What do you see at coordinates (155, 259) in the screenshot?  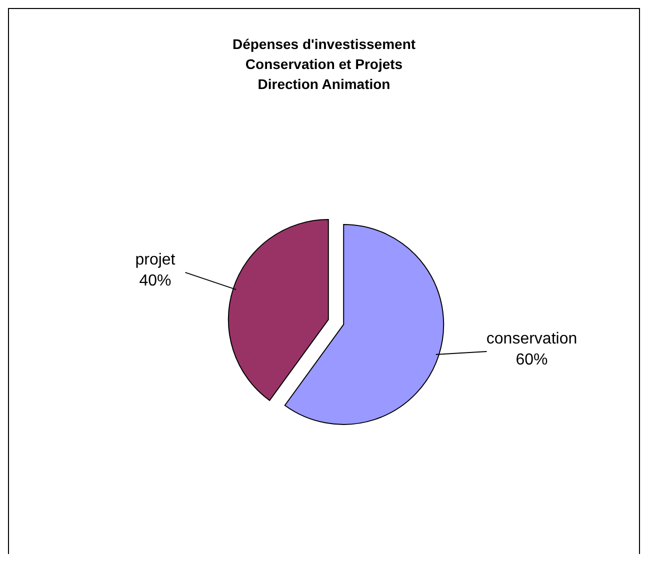 I see `slice-label: projet` at bounding box center [155, 259].